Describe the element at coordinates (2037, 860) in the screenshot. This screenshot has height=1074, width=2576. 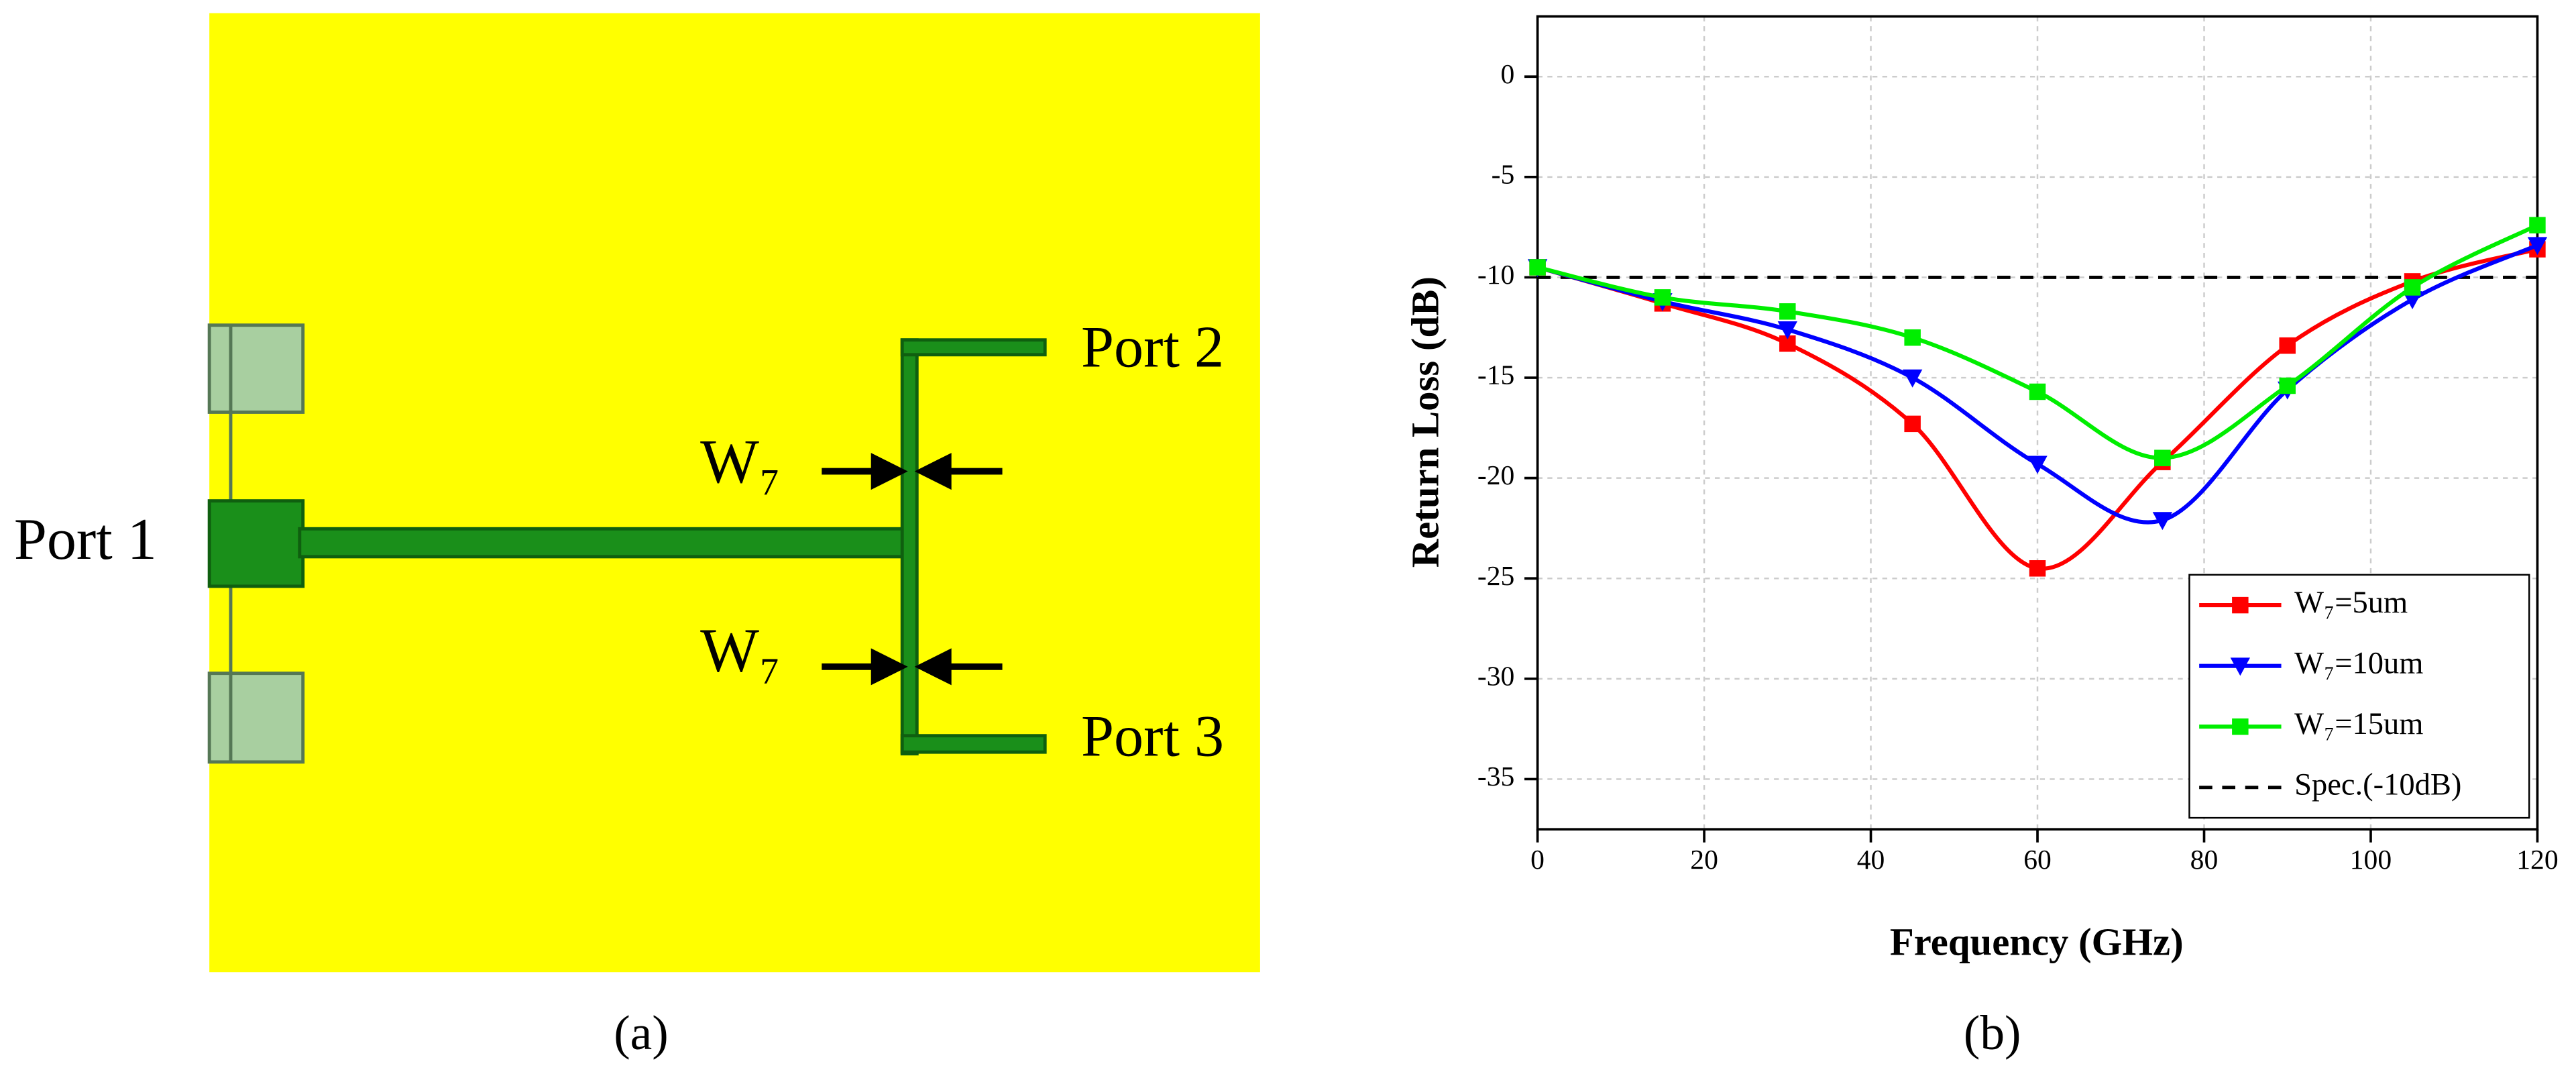
I see `x-tick-label: 60` at that location.